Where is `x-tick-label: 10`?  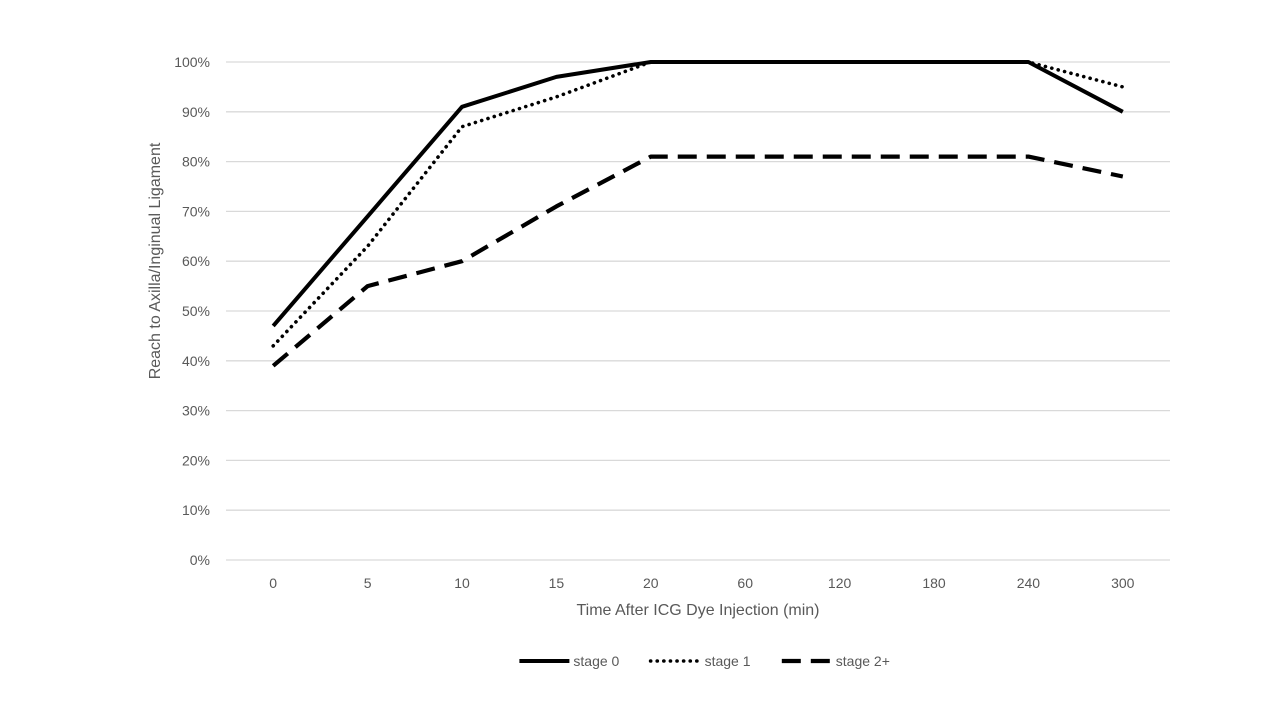
x-tick-label: 10 is located at coordinates (462, 583).